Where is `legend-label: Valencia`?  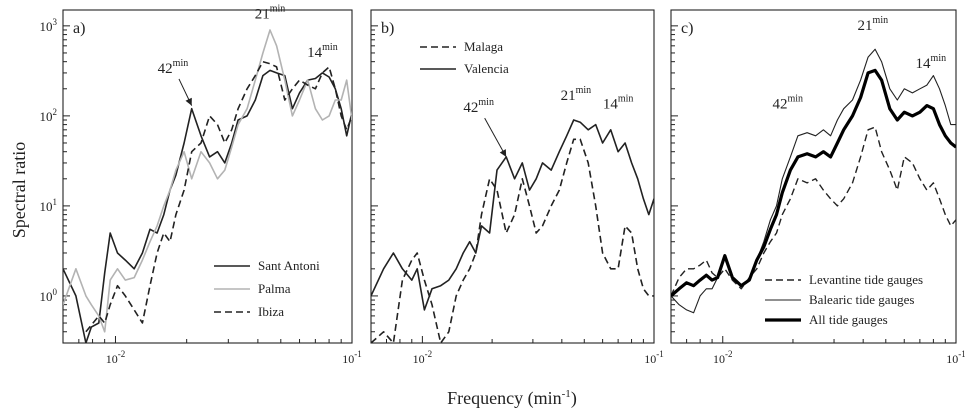
legend-label: Valencia is located at coordinates (486, 68).